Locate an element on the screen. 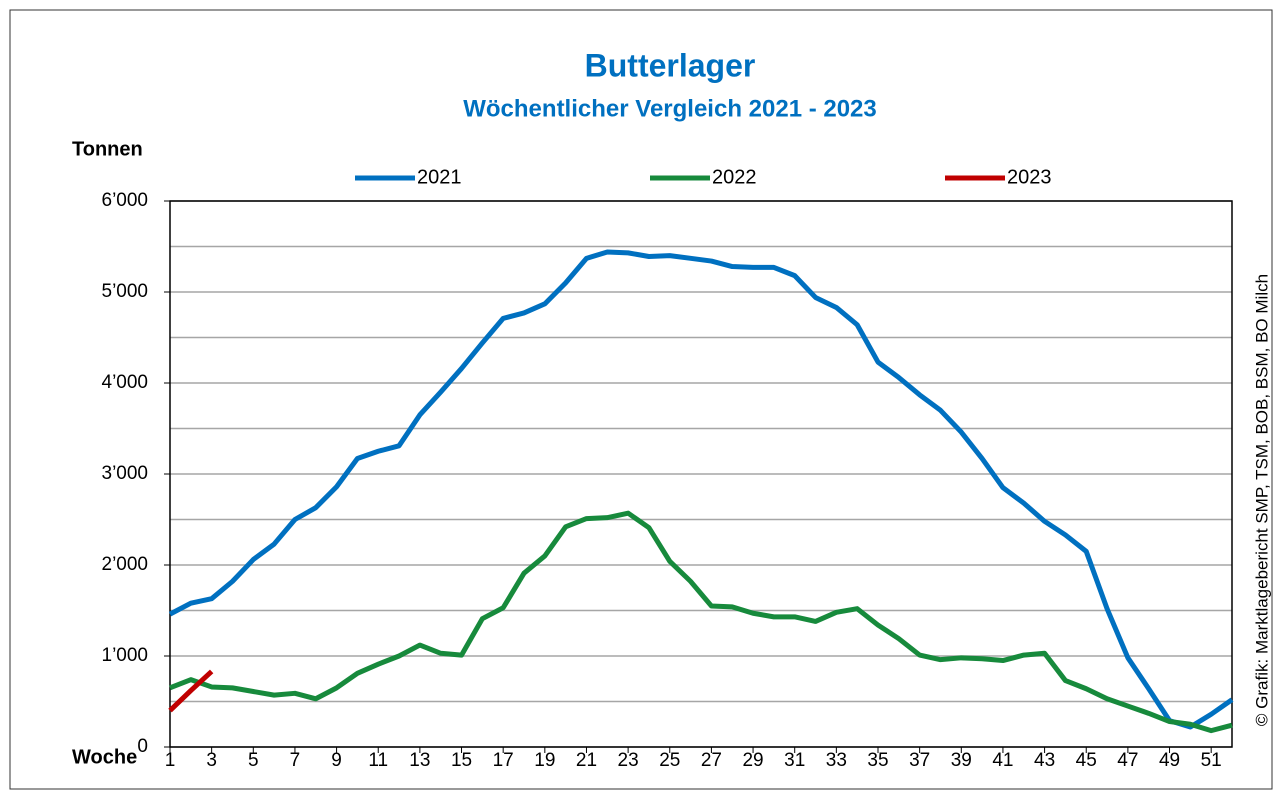 This screenshot has width=1282, height=799. legend-label: 2022 is located at coordinates (734, 177).